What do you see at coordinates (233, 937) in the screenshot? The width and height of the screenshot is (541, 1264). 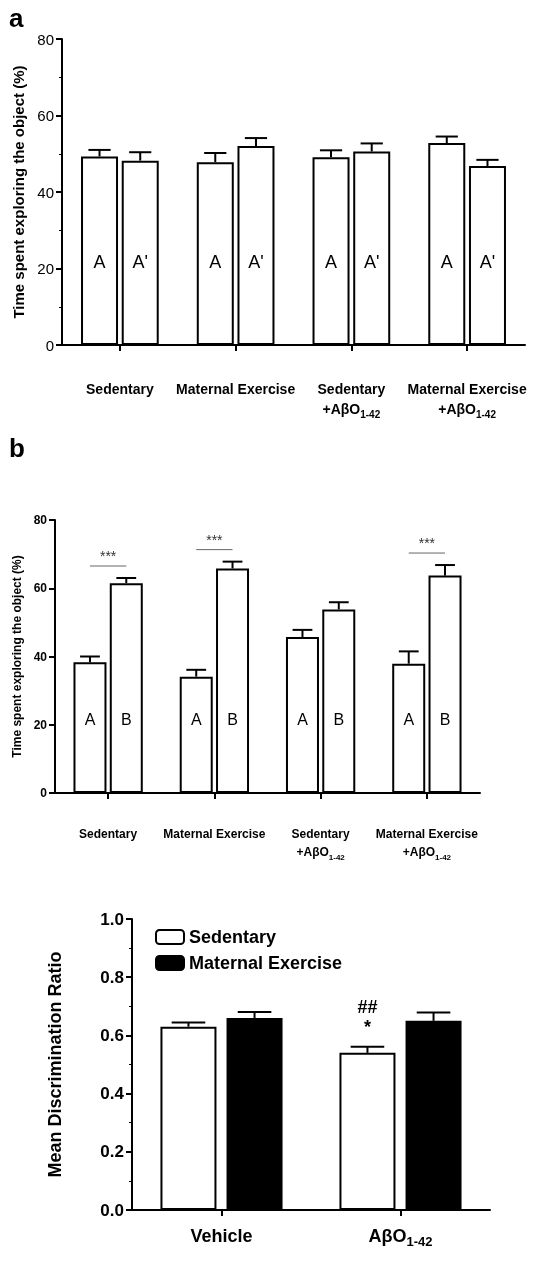 I see `legend-label: Sedentary` at bounding box center [233, 937].